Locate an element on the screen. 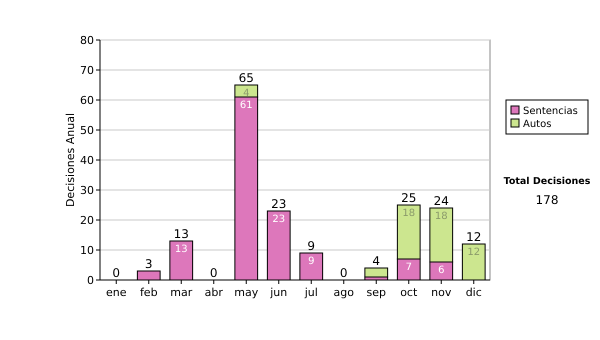 This screenshot has height=340, width=600. x-tick-label: jul is located at coordinates (311, 292).